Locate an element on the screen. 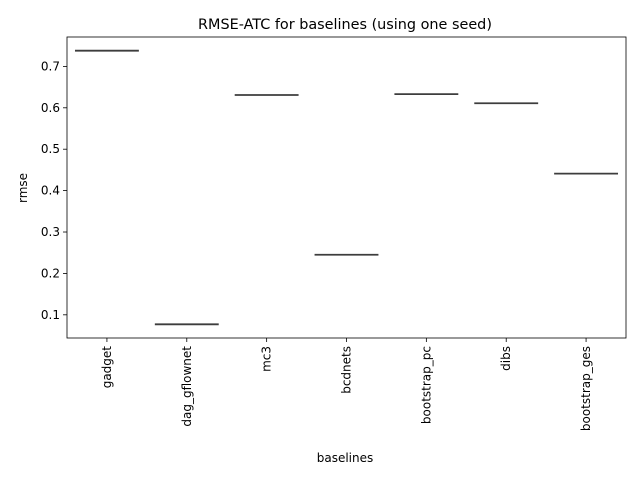 The image size is (640, 480). y-tick-label: 0.1 is located at coordinates (50, 315).